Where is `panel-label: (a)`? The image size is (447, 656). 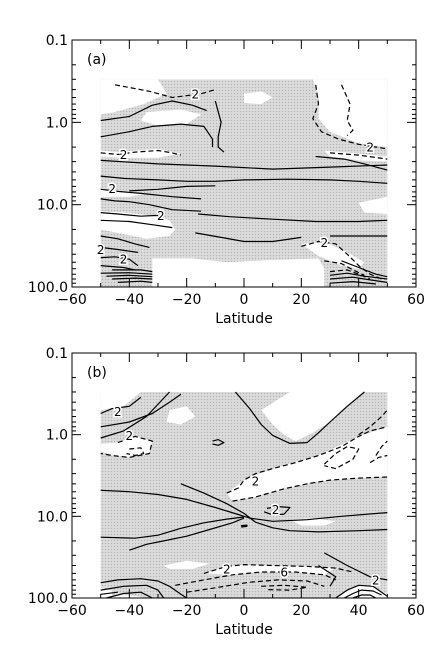
panel-label: (a) is located at coordinates (97, 60).